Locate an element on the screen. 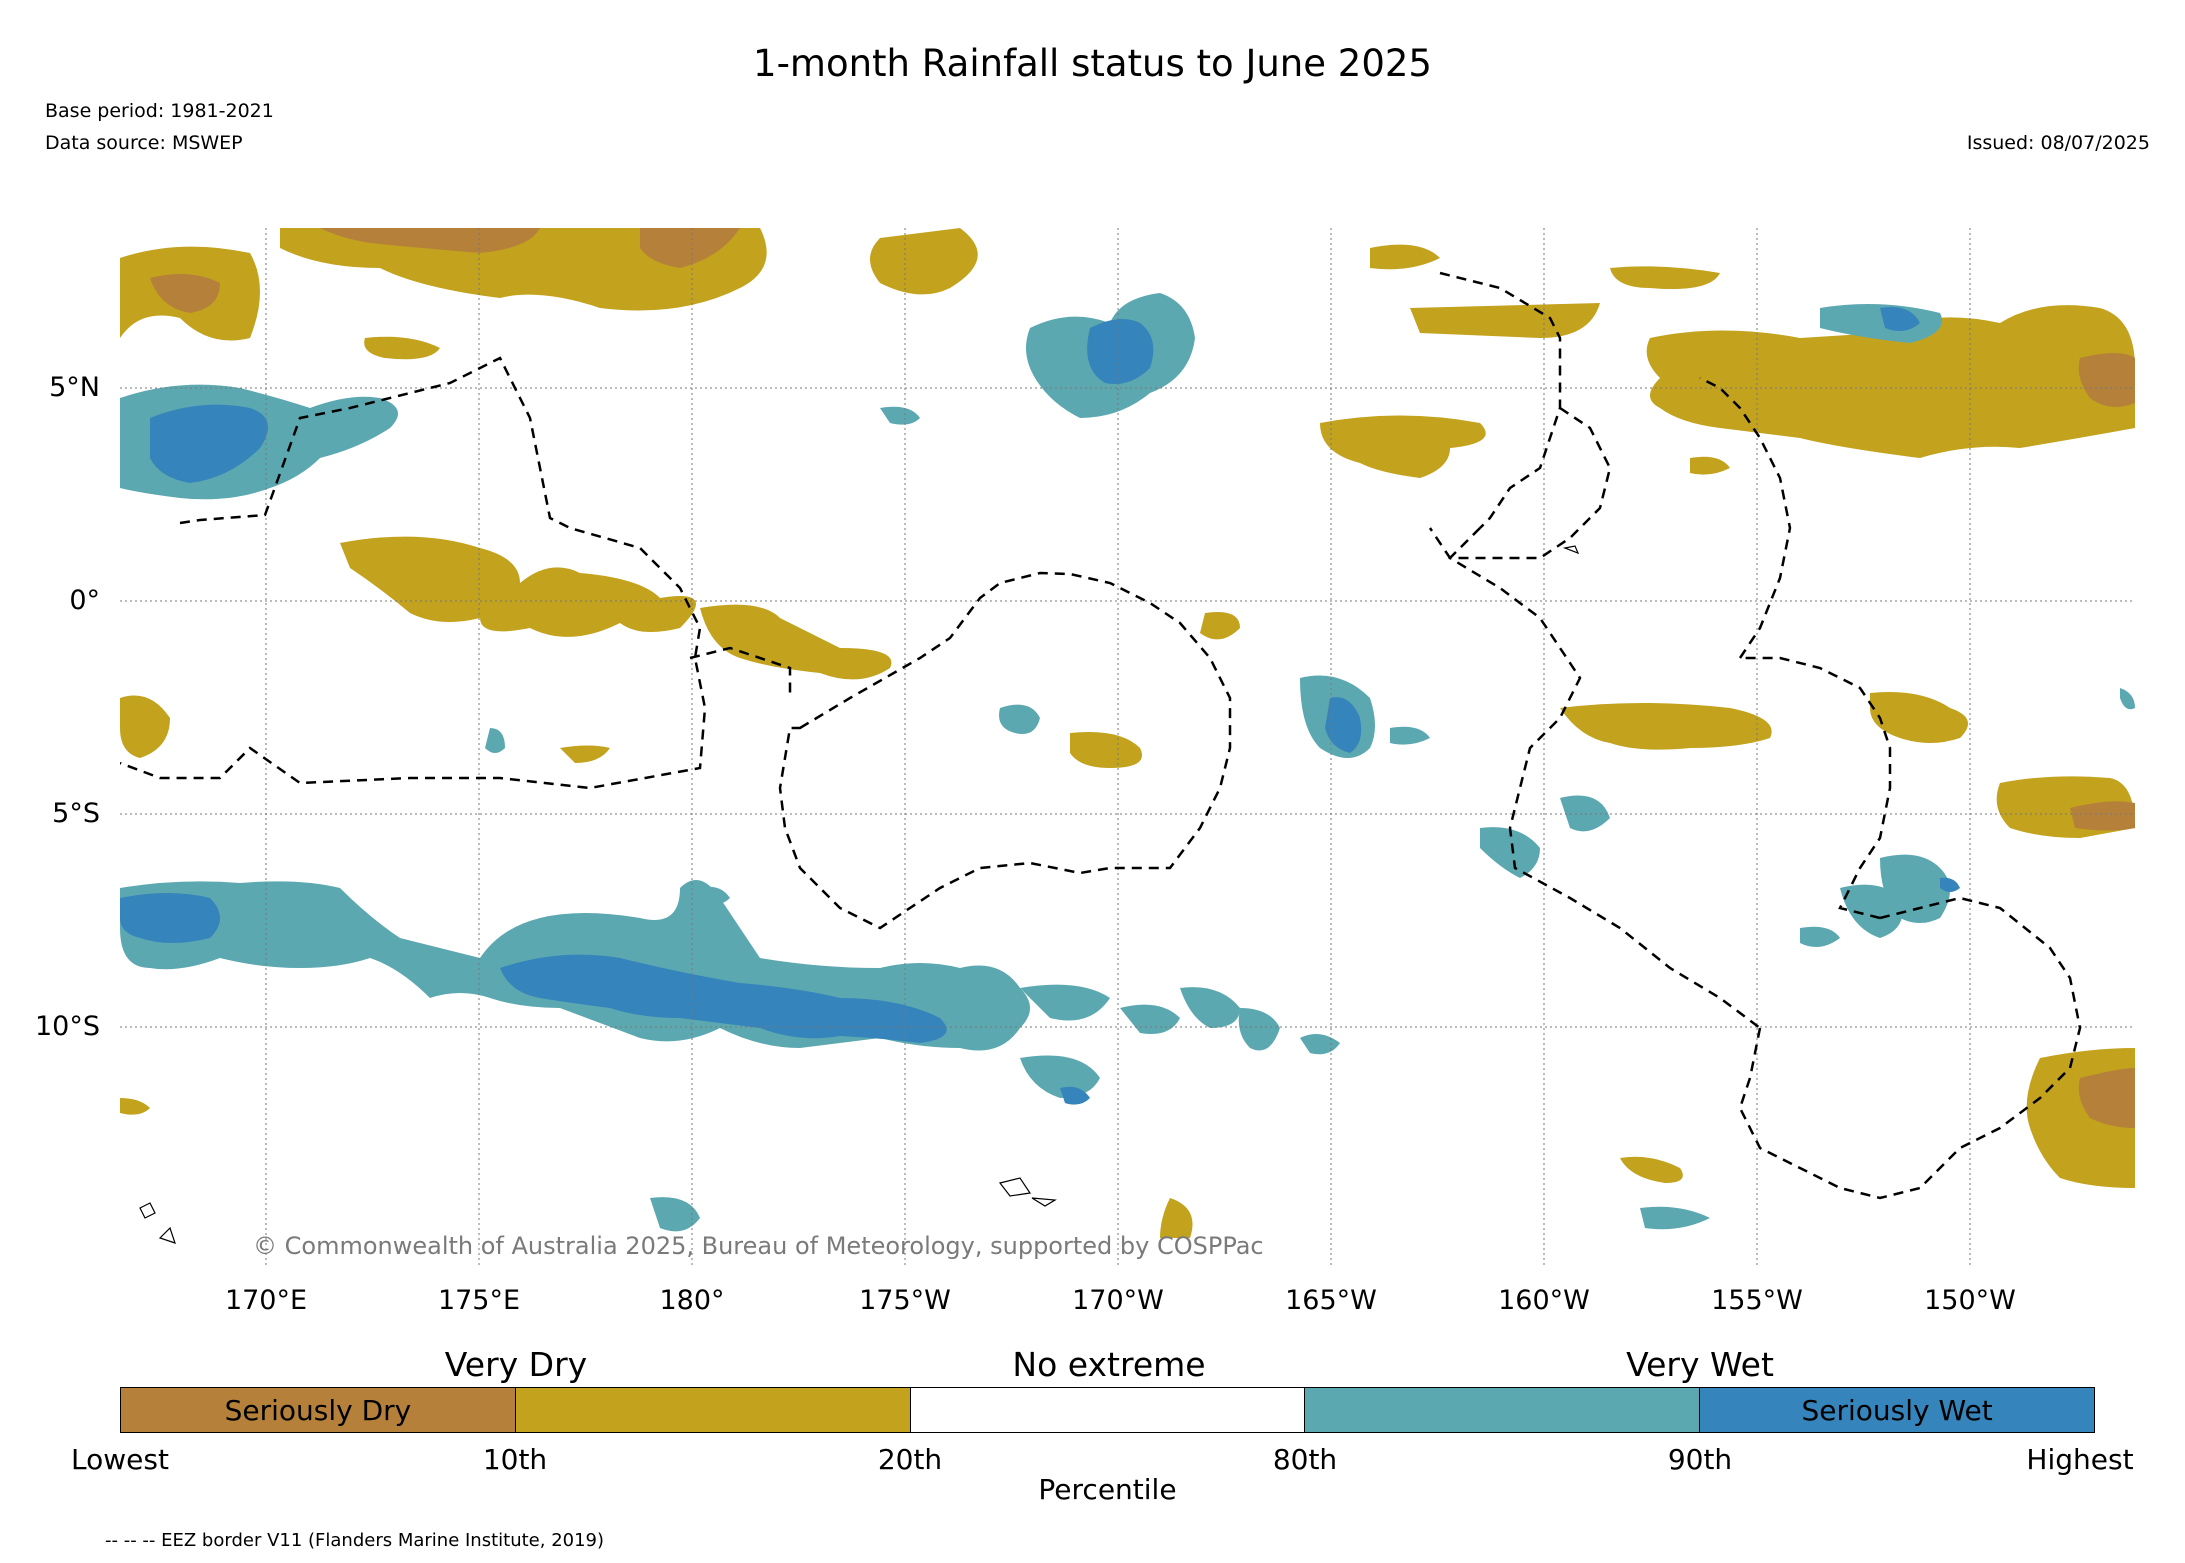  legend-very-wet-label: Very Wet is located at coordinates (1700, 1364).